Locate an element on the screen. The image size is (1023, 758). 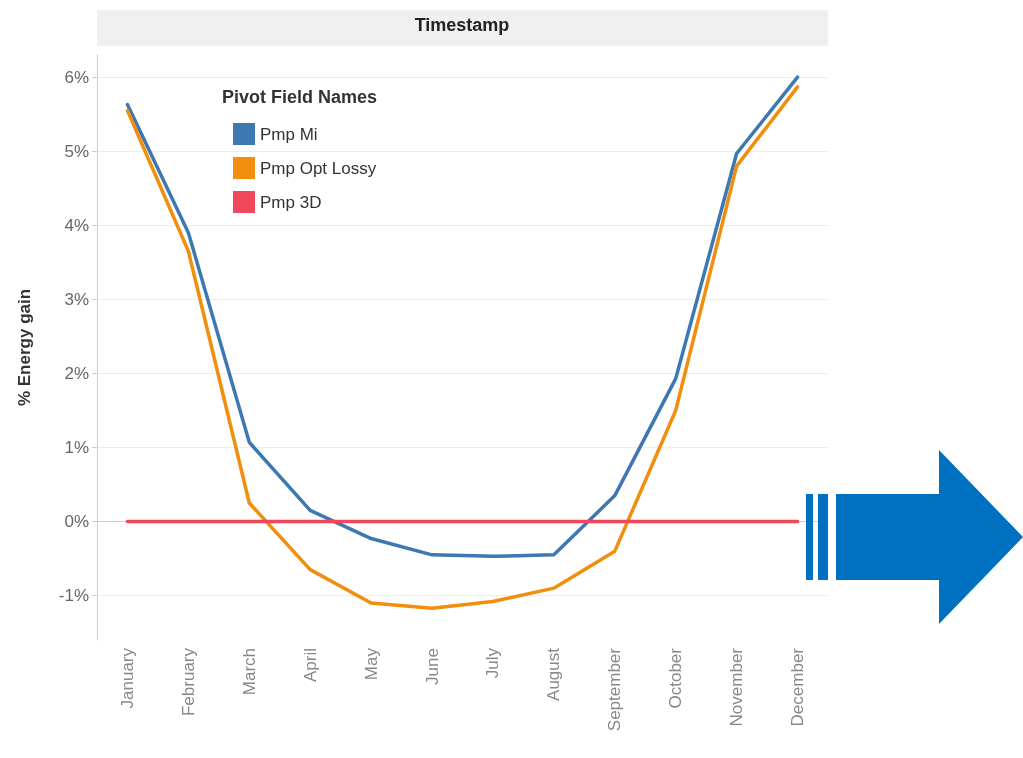
y-tick-label: 3% is located at coordinates (76, 299).